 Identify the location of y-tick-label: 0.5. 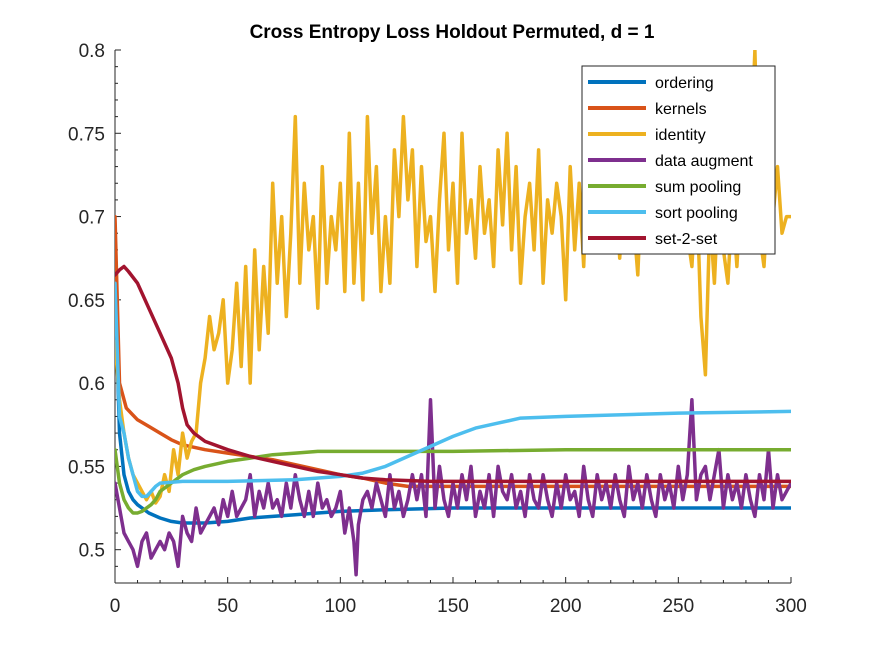
(92, 551).